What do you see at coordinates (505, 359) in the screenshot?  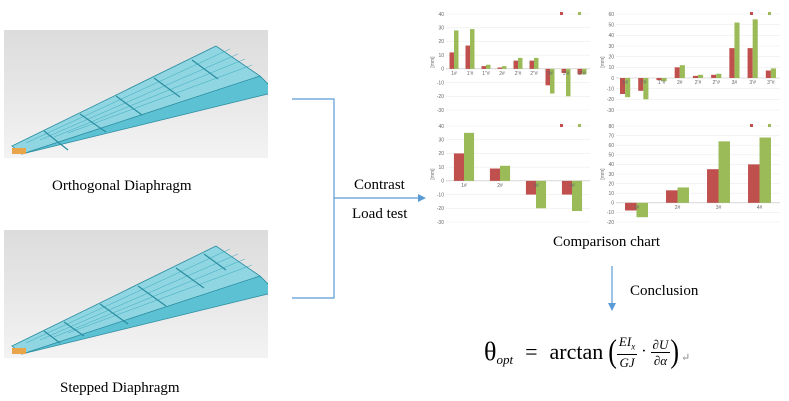 I see `theta-subscript: opt` at bounding box center [505, 359].